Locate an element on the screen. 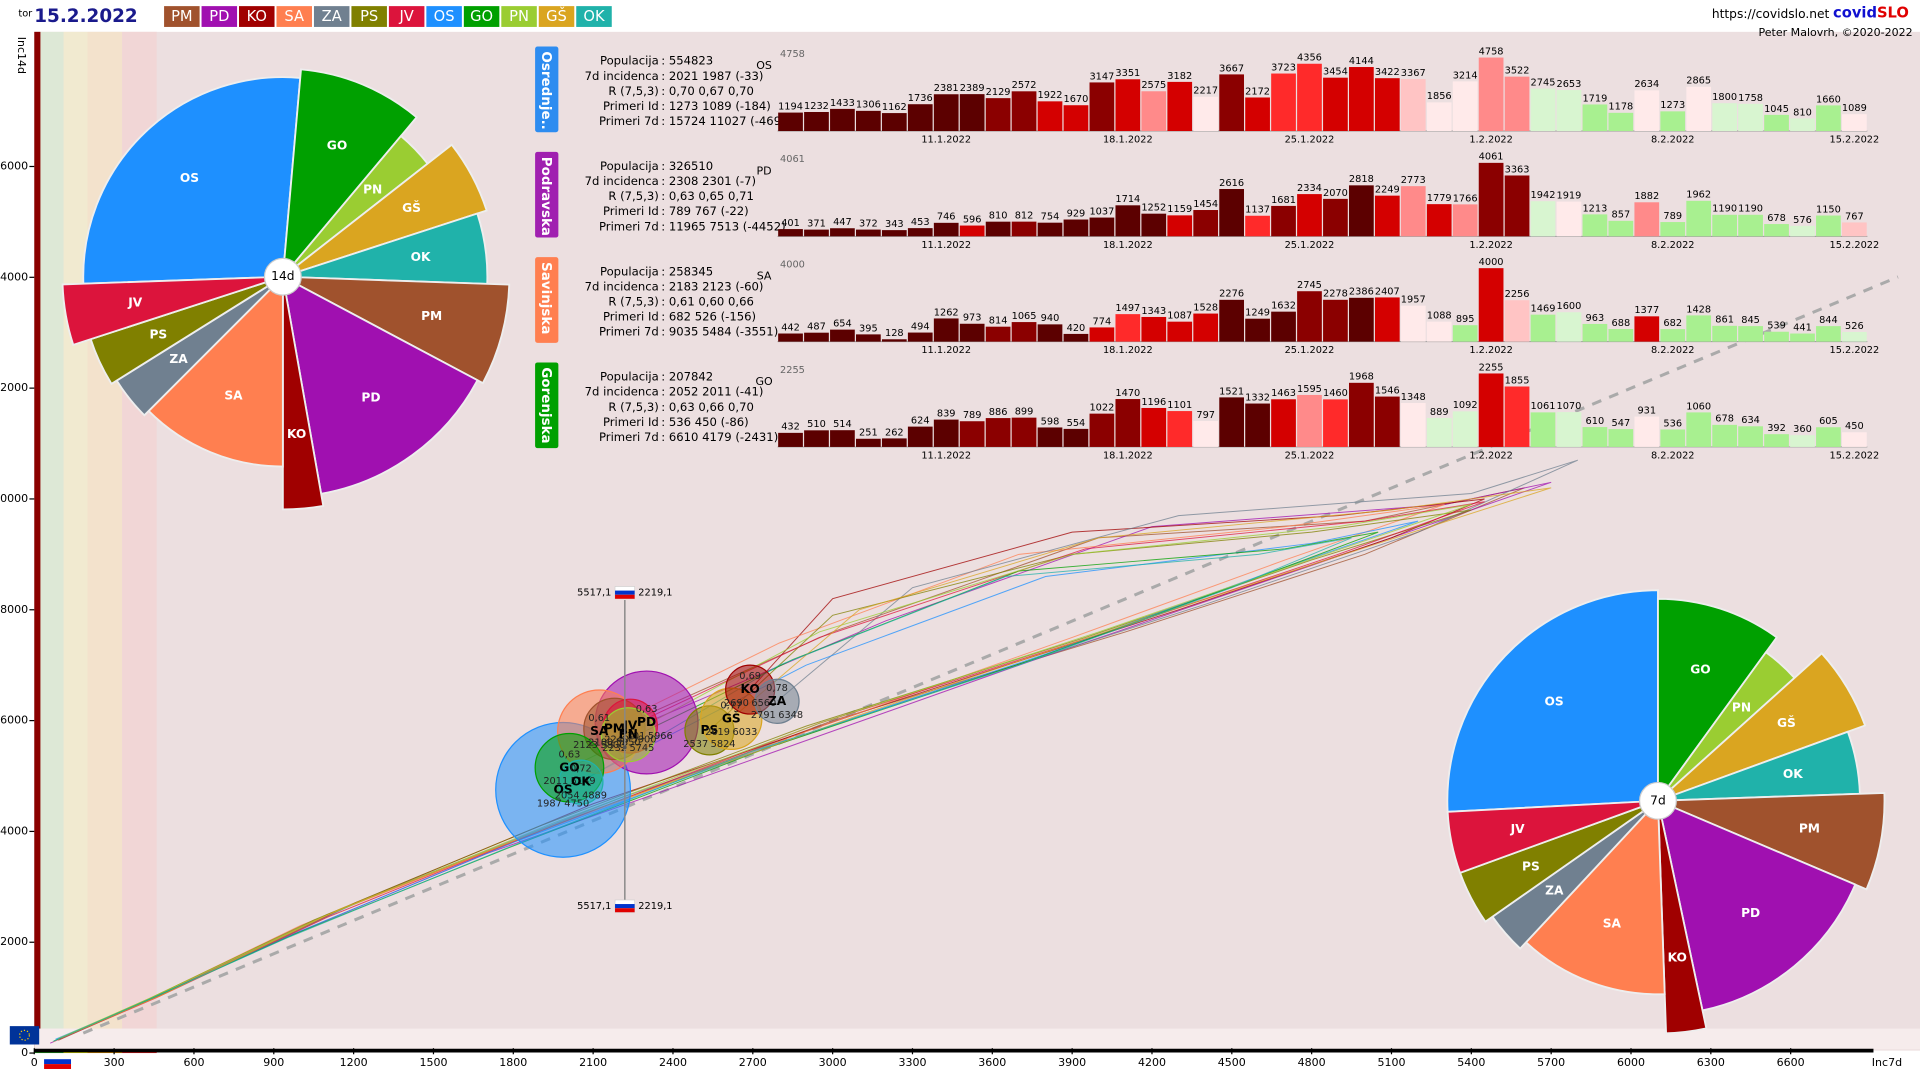 This screenshot has width=1920, height=1080. pie-label: ZA is located at coordinates (1554, 890).